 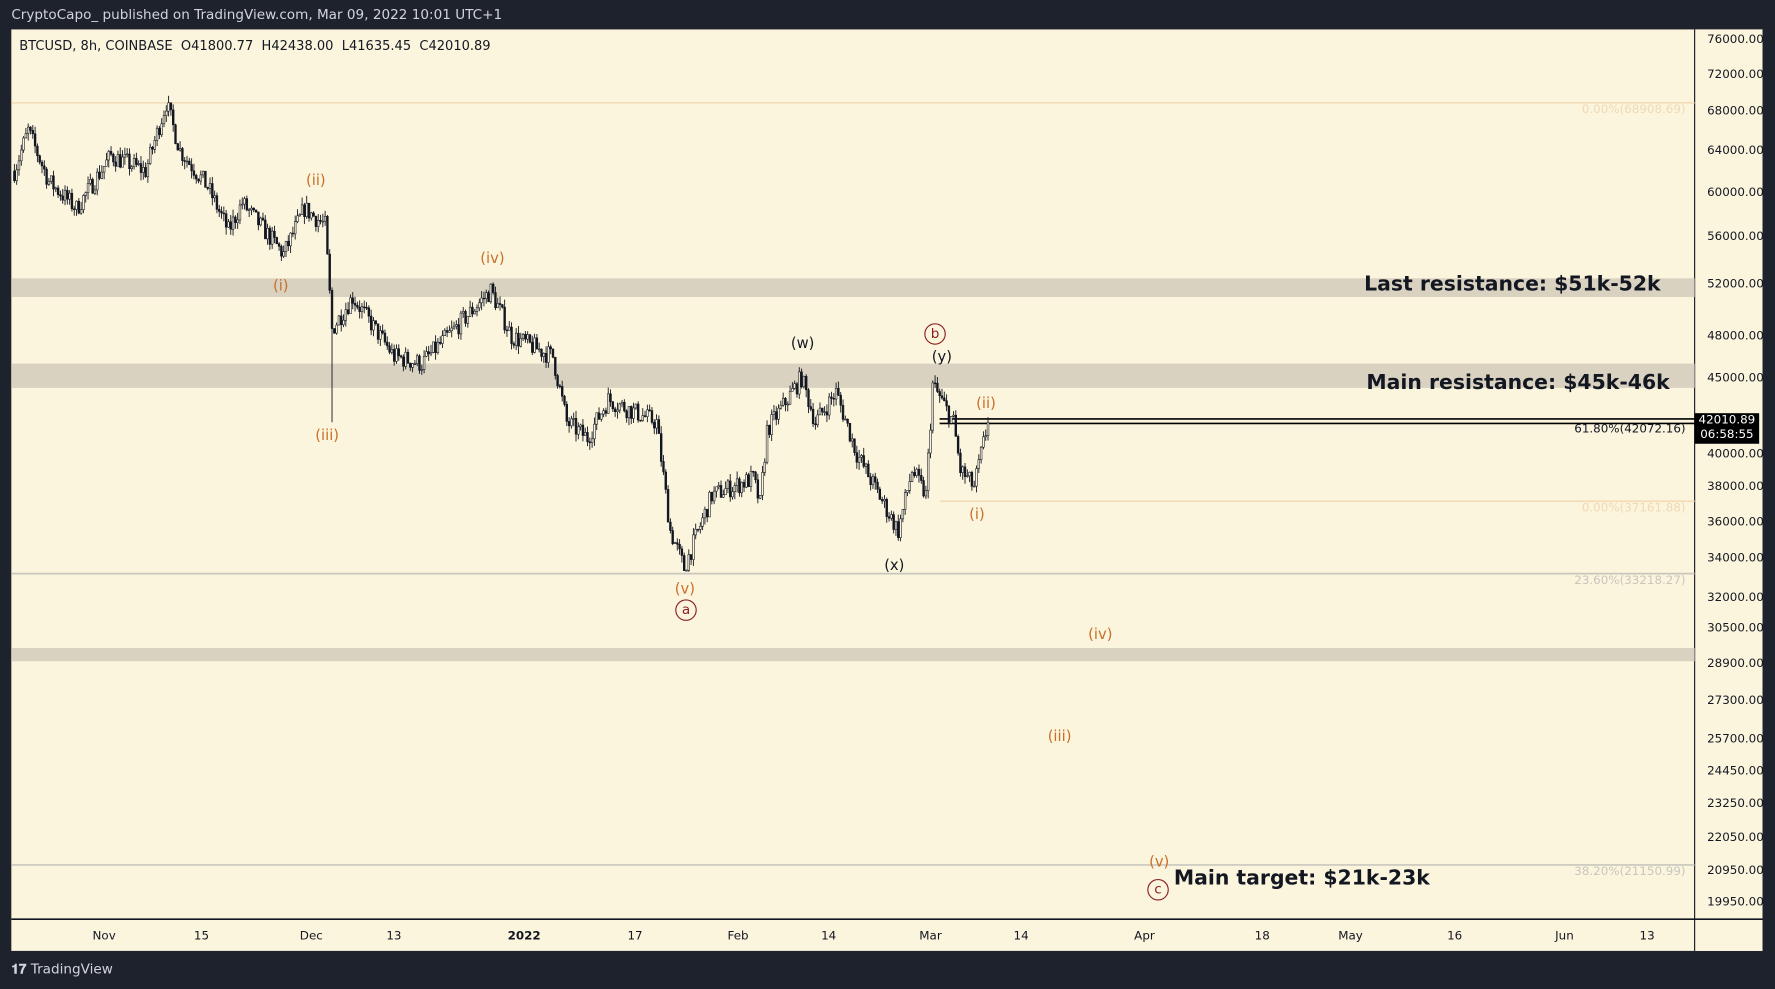 I want to click on tradingview-logo: 𝟏𝟕 TradingView, so click(x=62, y=969).